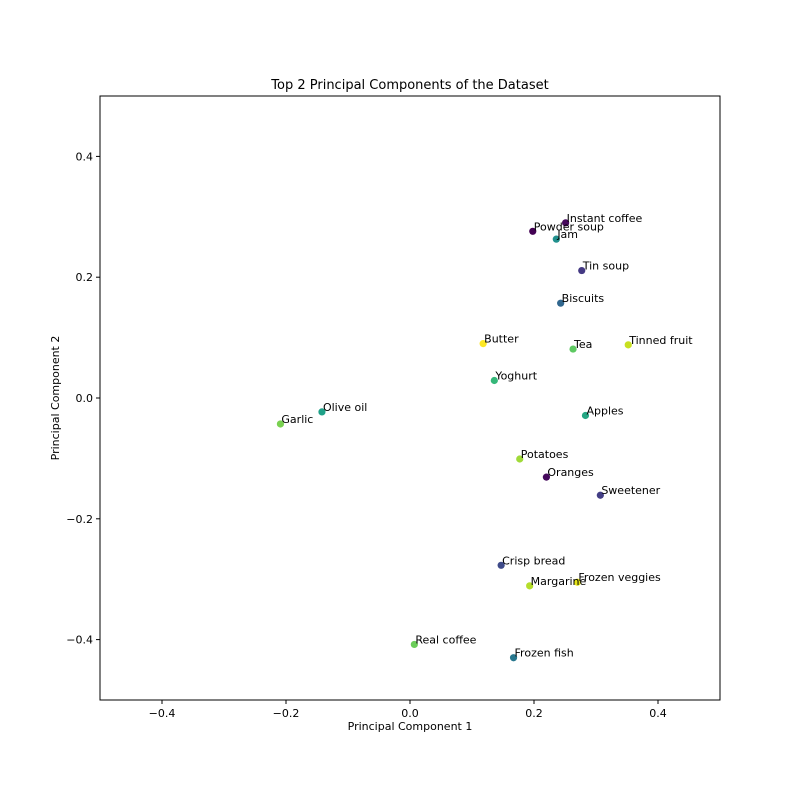 The image size is (800, 800). Describe the element at coordinates (162, 713) in the screenshot. I see `x-tick-label: −0.4` at that location.